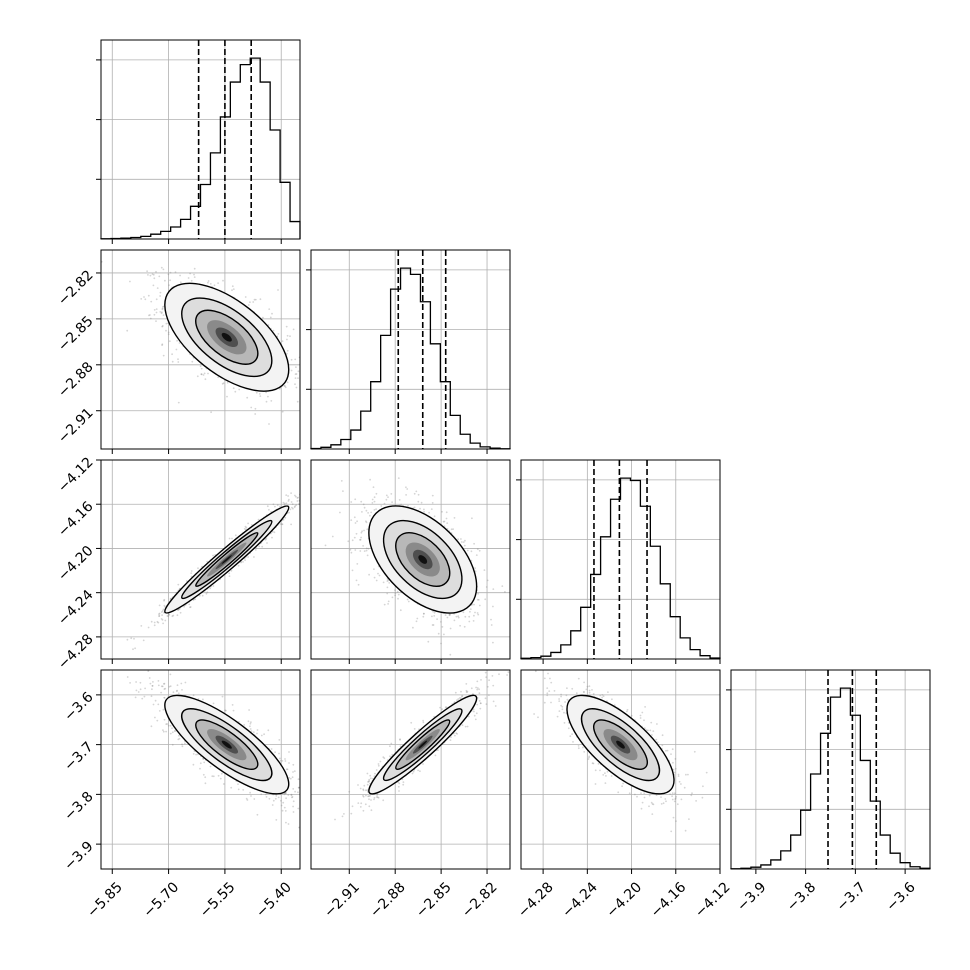 The width and height of the screenshot is (970, 970). I want to click on contour-line, so click(227, 337).